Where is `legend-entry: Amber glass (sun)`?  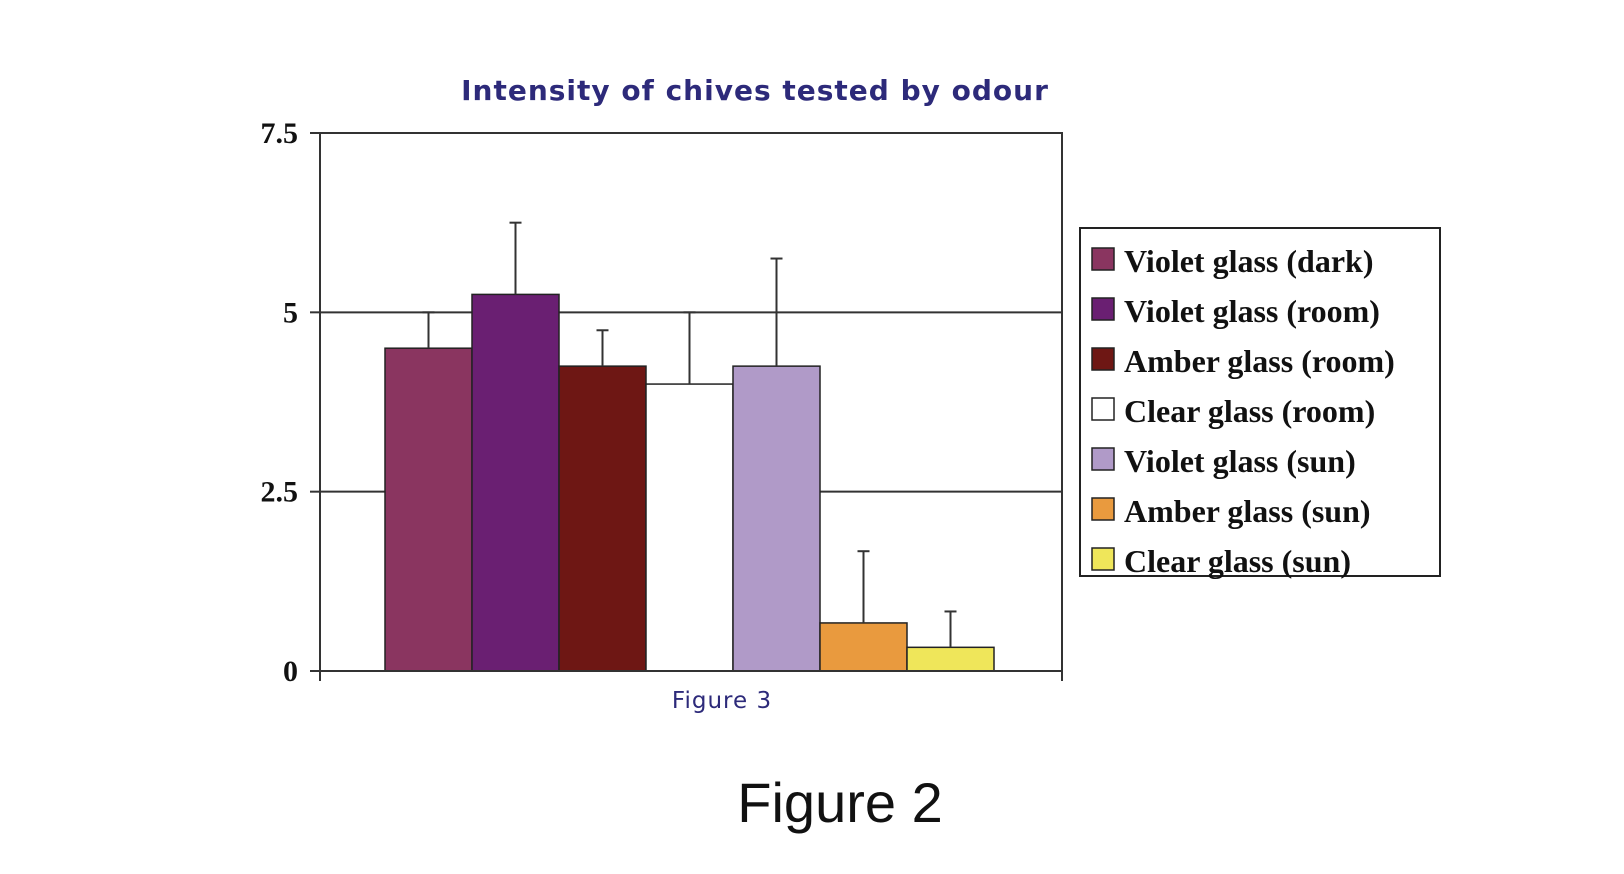 legend-entry: Amber glass (sun) is located at coordinates (1231, 511).